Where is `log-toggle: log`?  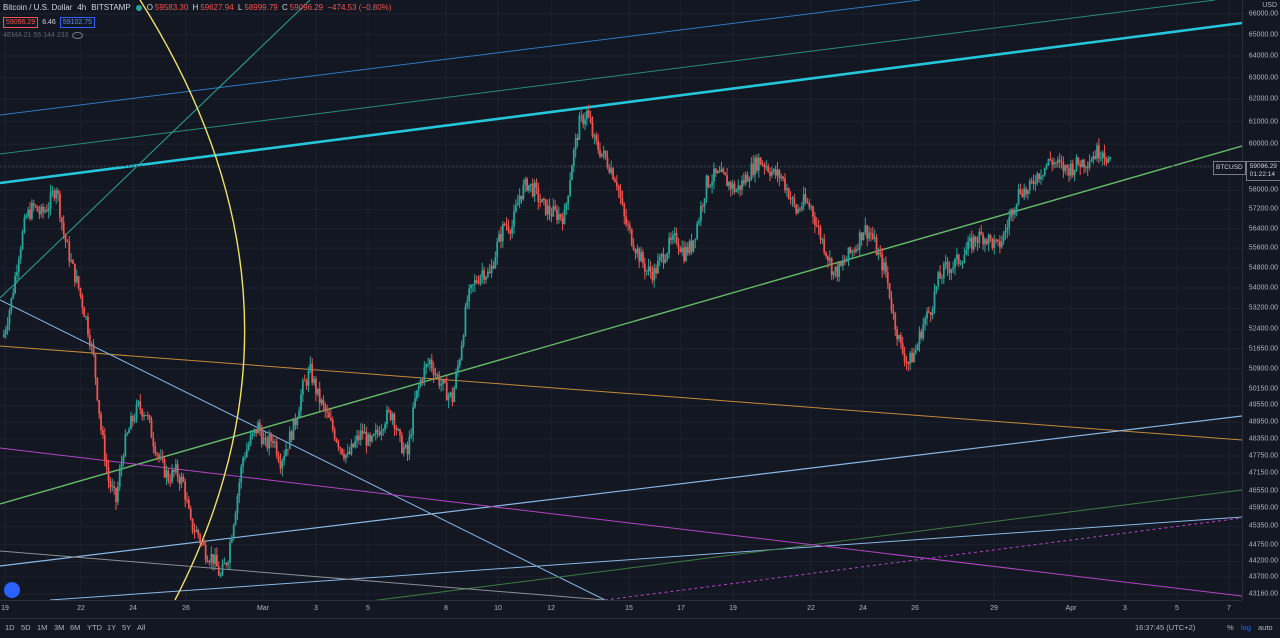 log-toggle: log is located at coordinates (1246, 627).